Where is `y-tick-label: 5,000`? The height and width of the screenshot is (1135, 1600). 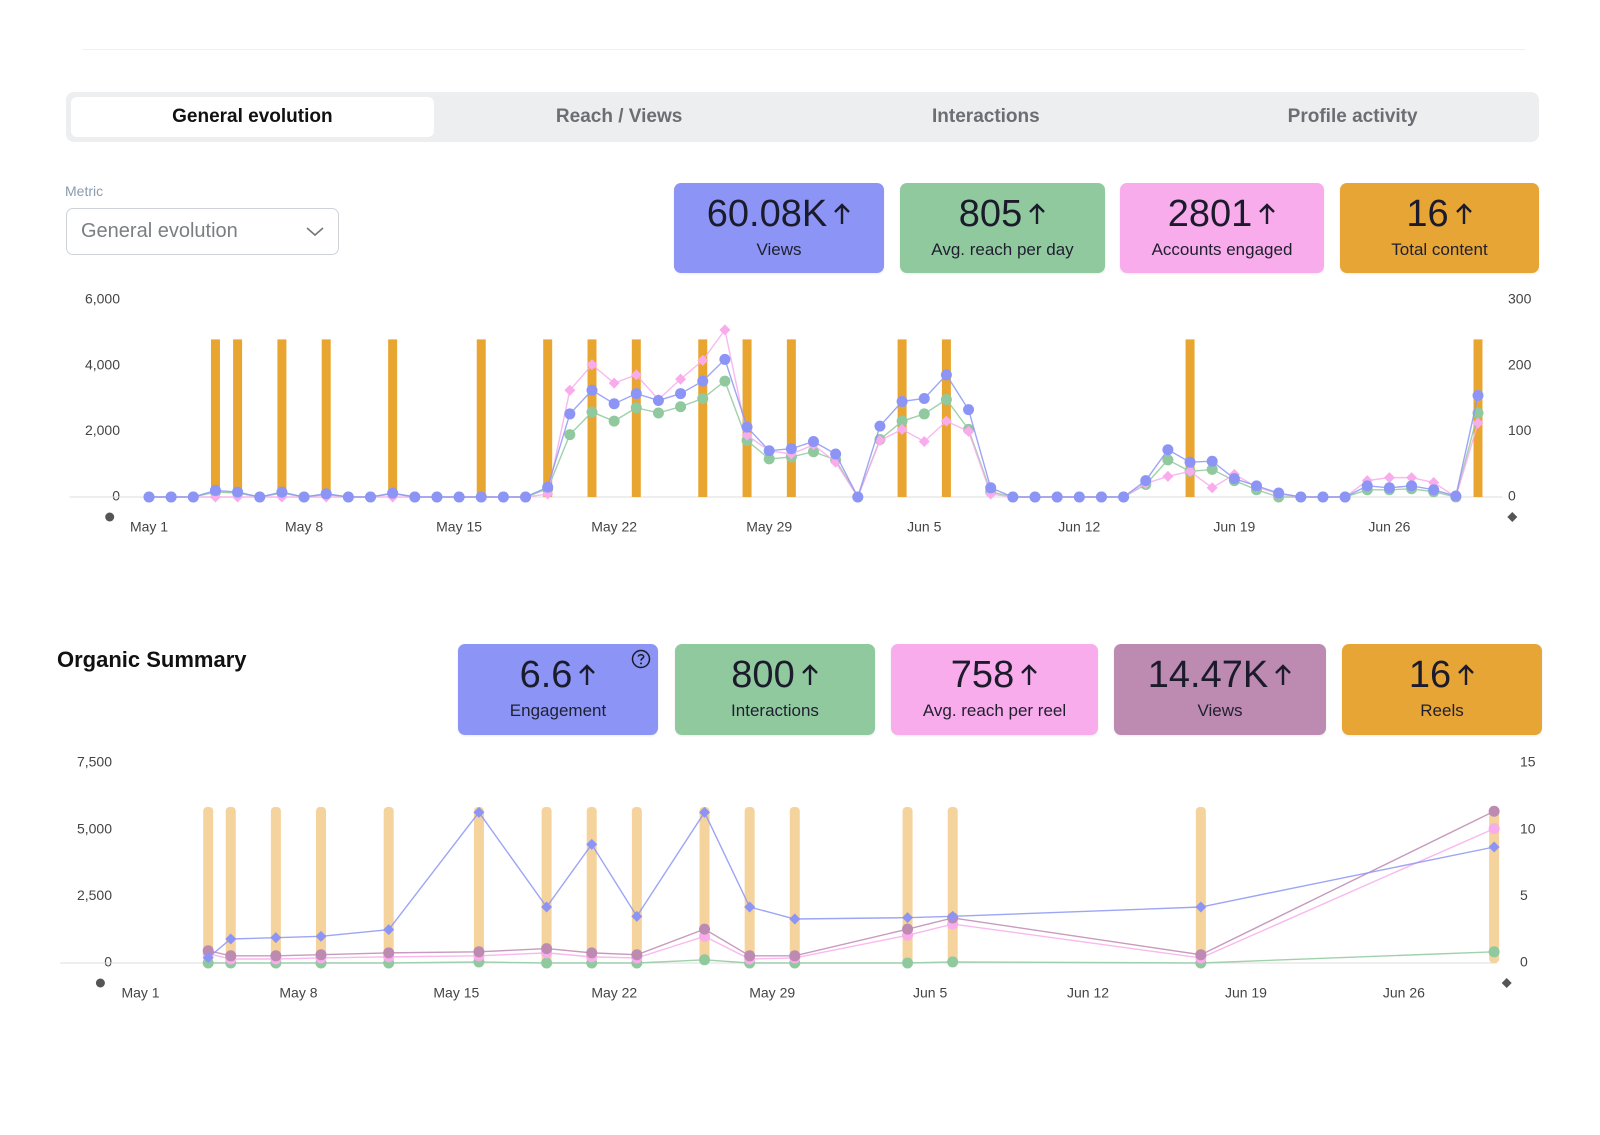 y-tick-label: 5,000 is located at coordinates (94, 828).